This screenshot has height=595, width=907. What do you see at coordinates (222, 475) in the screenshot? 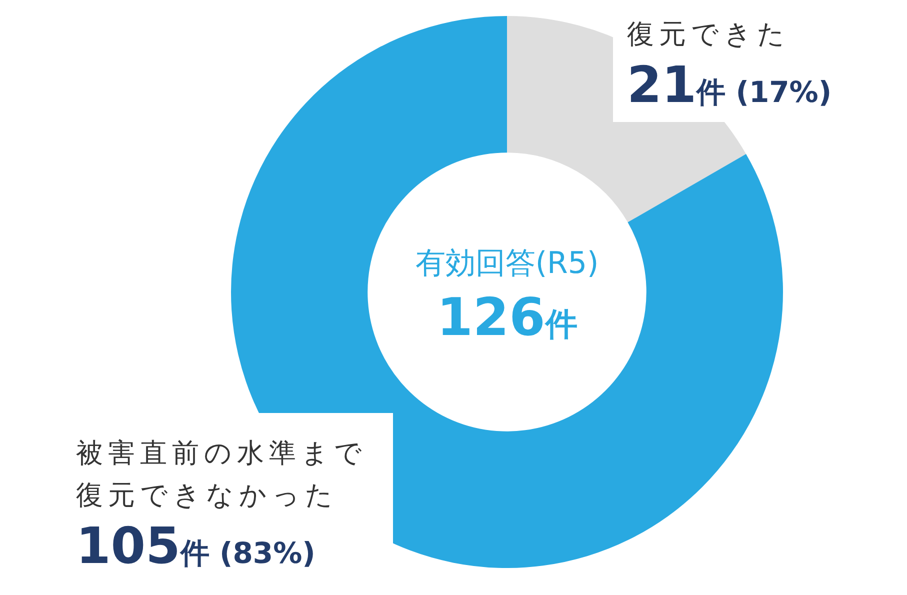
I see `slice-label: 被害直前の水準まで復元できなかった` at bounding box center [222, 475].